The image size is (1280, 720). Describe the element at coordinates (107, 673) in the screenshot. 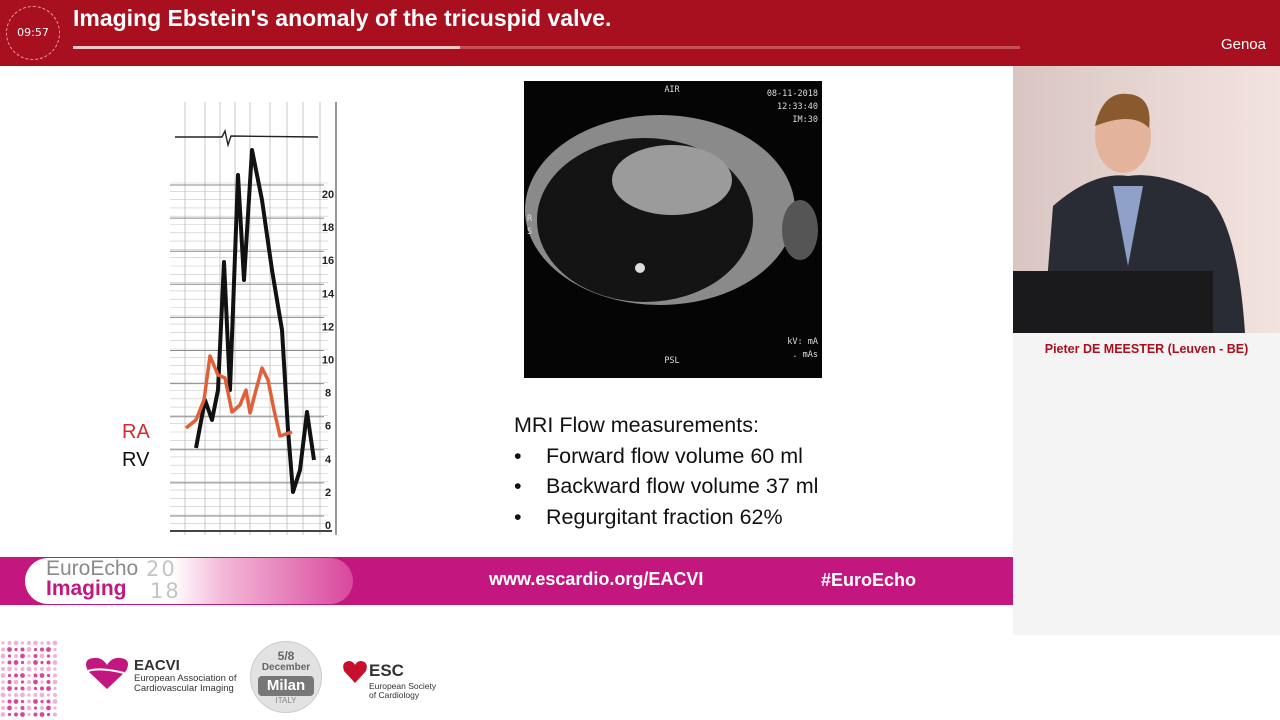

I see `eacvi-logo` at that location.